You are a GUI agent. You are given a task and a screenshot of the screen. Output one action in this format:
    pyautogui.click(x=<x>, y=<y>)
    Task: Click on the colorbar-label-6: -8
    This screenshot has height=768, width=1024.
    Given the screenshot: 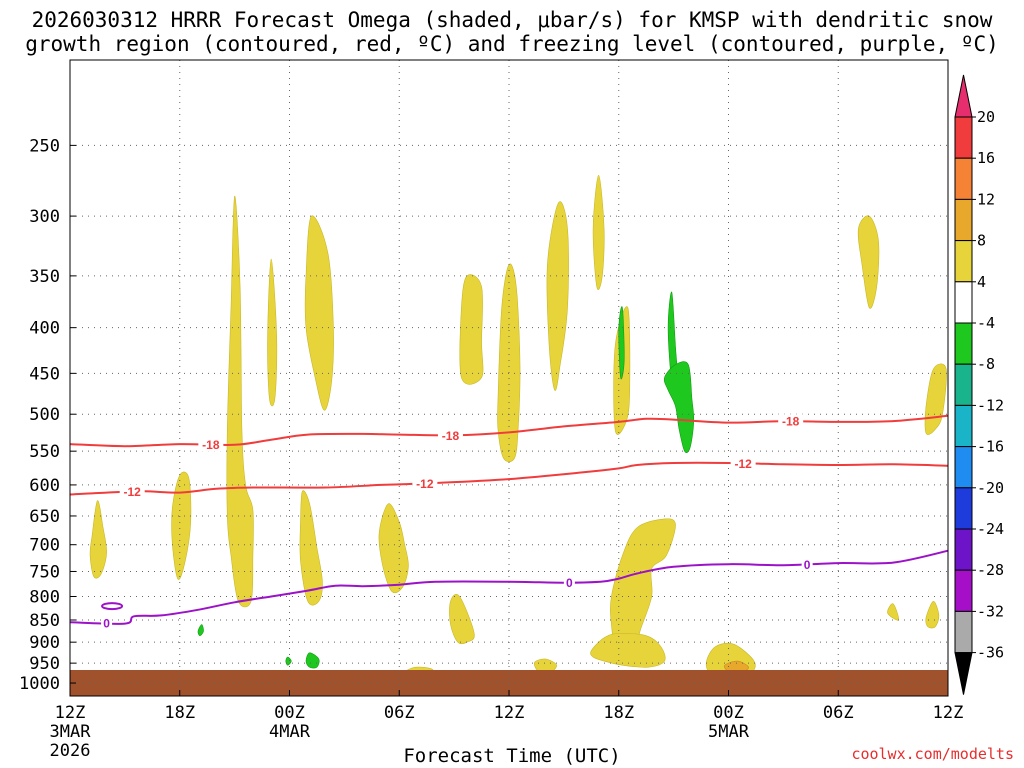 What is the action you would take?
    pyautogui.click(x=986, y=364)
    